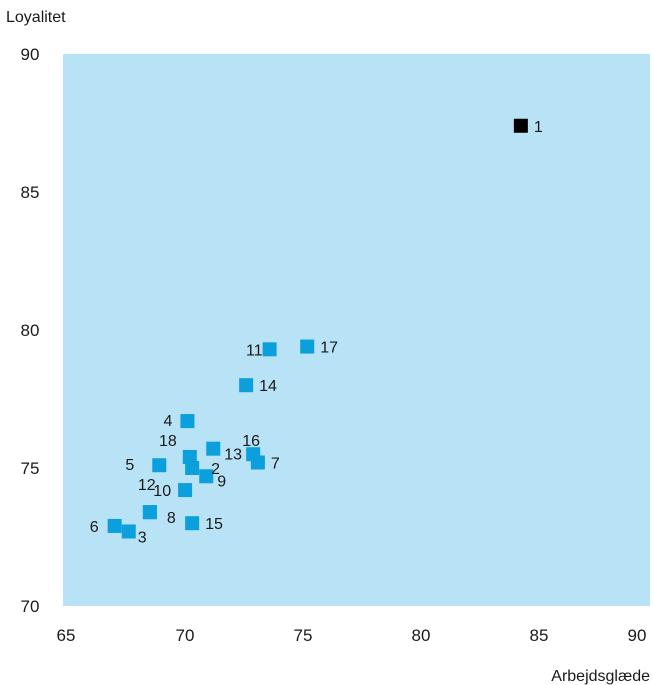 This screenshot has height=685, width=653. Describe the element at coordinates (268, 386) in the screenshot. I see `point-label-14: 14` at that location.